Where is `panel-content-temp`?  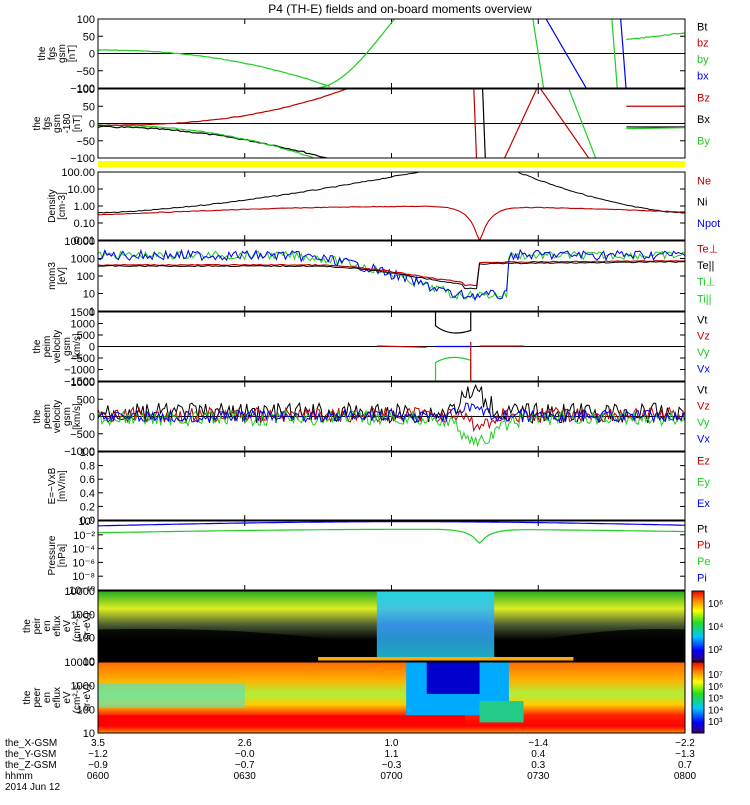
panel-content-temp is located at coordinates (391, 275).